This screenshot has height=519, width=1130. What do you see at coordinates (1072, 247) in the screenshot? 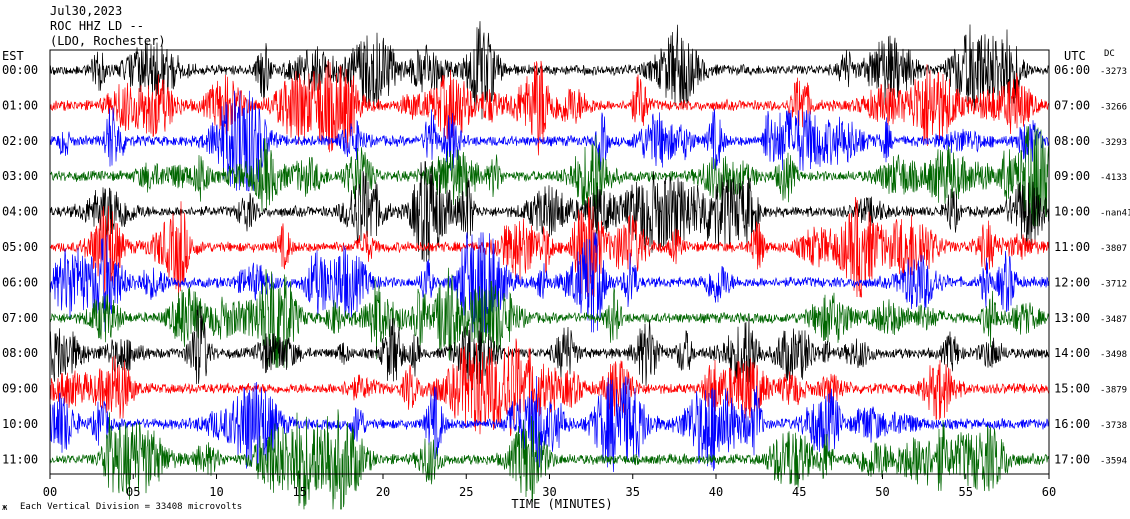
I see `utc-label: 11:00` at bounding box center [1072, 247].